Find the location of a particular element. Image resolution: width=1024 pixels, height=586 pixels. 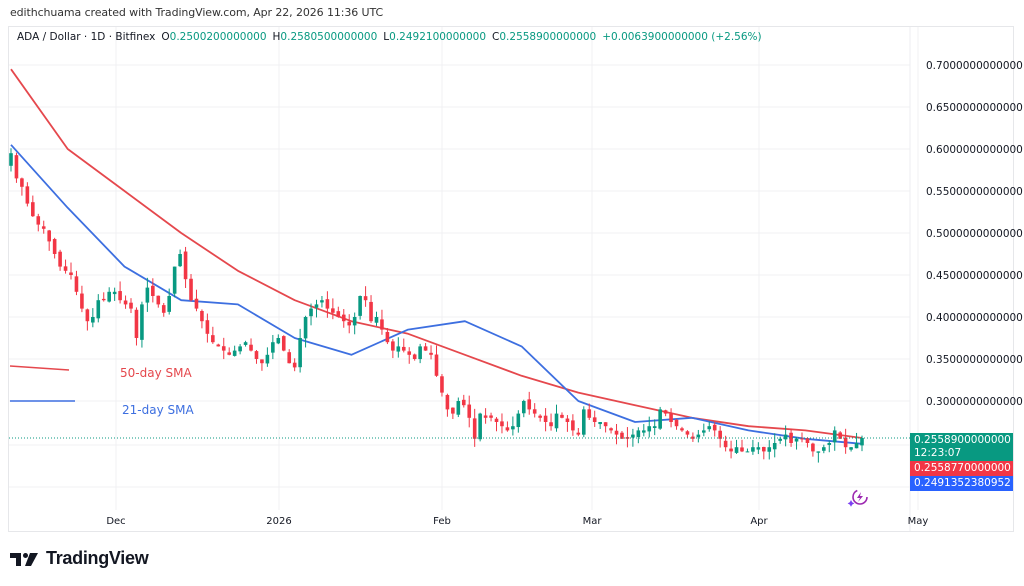

low-label: L is located at coordinates (386, 37).